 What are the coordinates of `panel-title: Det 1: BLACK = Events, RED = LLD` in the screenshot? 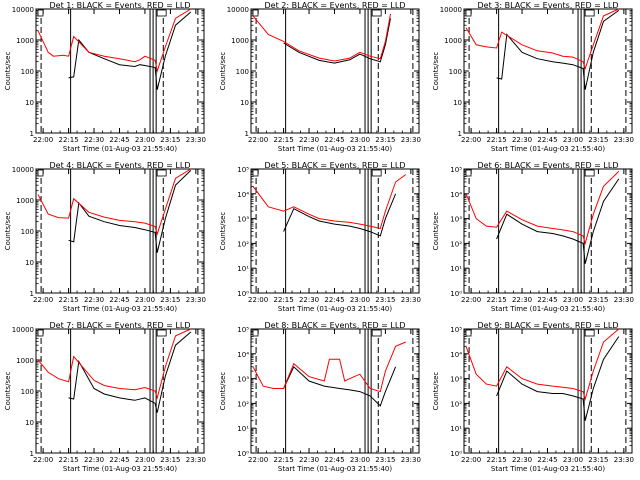 It's located at (120, 5).